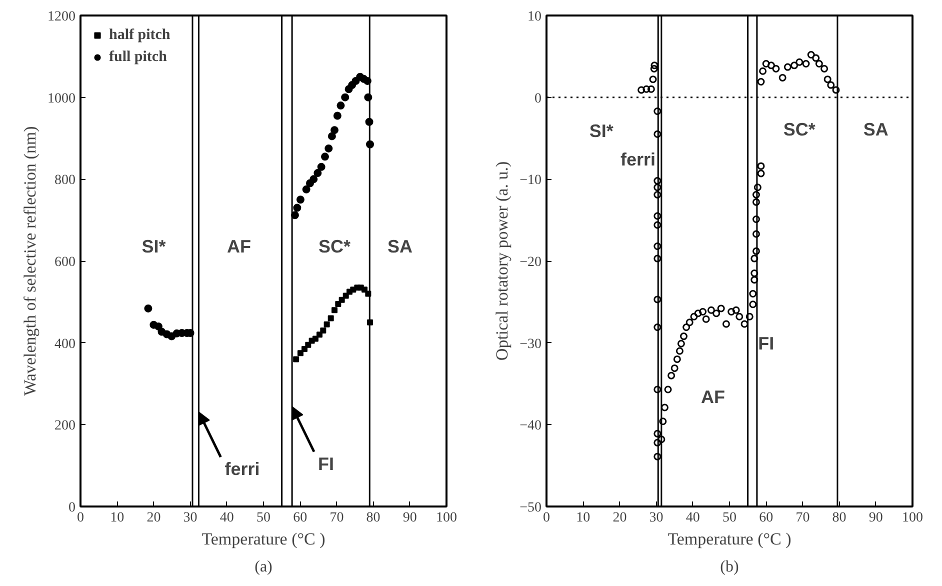 Image resolution: width=942 pixels, height=586 pixels. Describe the element at coordinates (65, 262) in the screenshot. I see `y-tick-label: 600` at that location.